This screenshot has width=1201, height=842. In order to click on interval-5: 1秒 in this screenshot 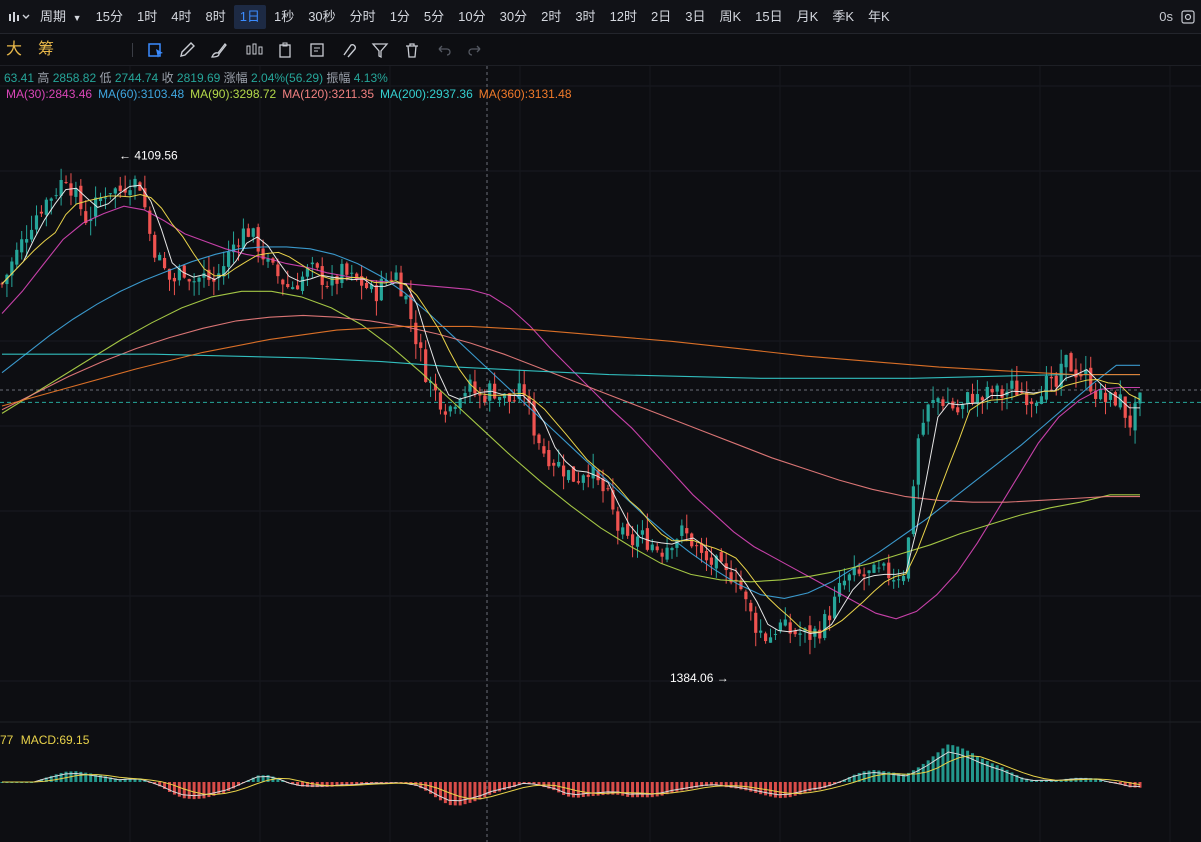, I will do `click(284, 16)`.